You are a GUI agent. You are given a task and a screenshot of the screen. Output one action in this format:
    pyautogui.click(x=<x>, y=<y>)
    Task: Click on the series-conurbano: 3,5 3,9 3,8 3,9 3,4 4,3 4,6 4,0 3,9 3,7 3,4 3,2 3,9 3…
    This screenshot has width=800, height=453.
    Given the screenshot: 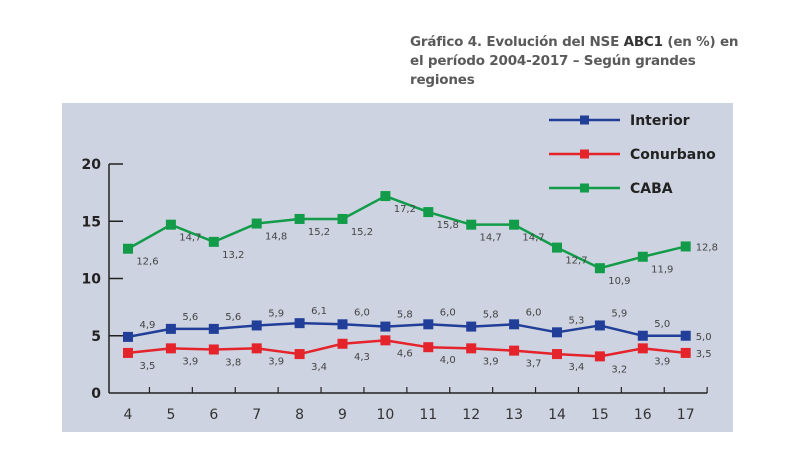 What is the action you would take?
    pyautogui.click(x=417, y=355)
    